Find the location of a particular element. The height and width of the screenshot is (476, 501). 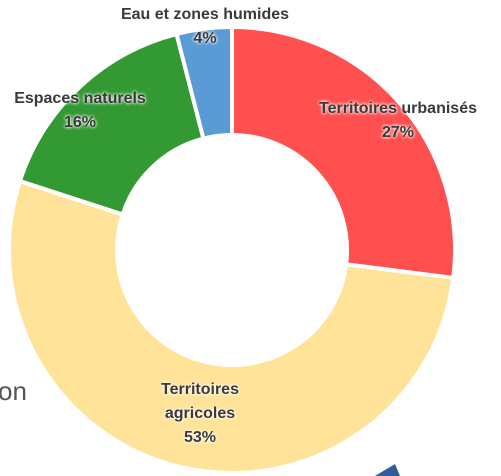

slice-label: Eau et zones humides 4% is located at coordinates (205, 27).